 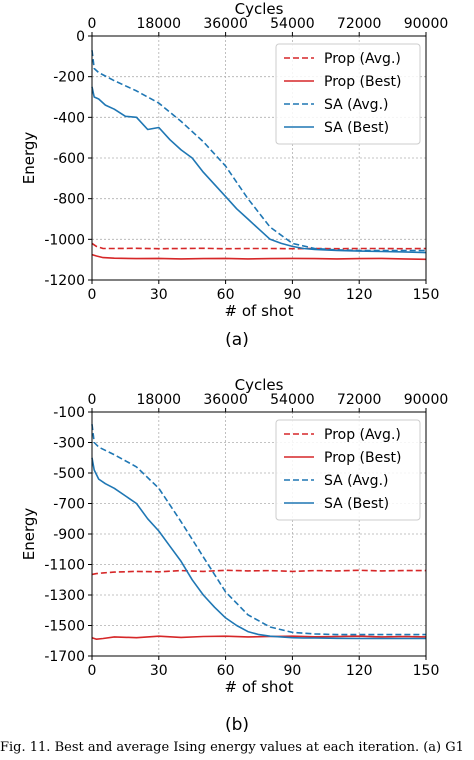 What do you see at coordinates (69, 159) in the screenshot?
I see `chart-a-y-tick-label: -600` at bounding box center [69, 159].